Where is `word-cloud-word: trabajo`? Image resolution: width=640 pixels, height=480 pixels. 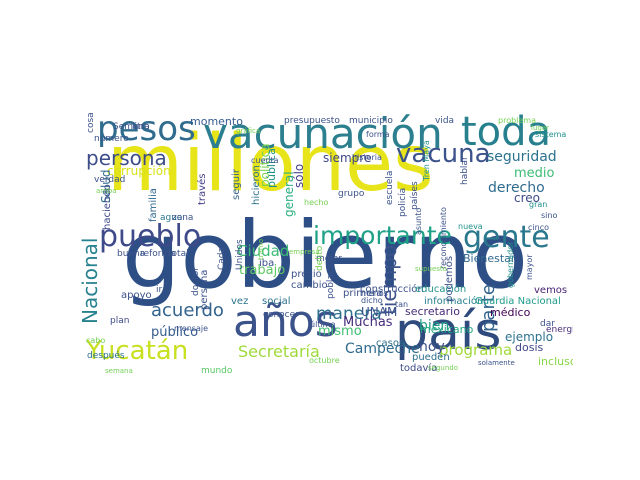 word-cloud-word: trabajo is located at coordinates (262, 270).